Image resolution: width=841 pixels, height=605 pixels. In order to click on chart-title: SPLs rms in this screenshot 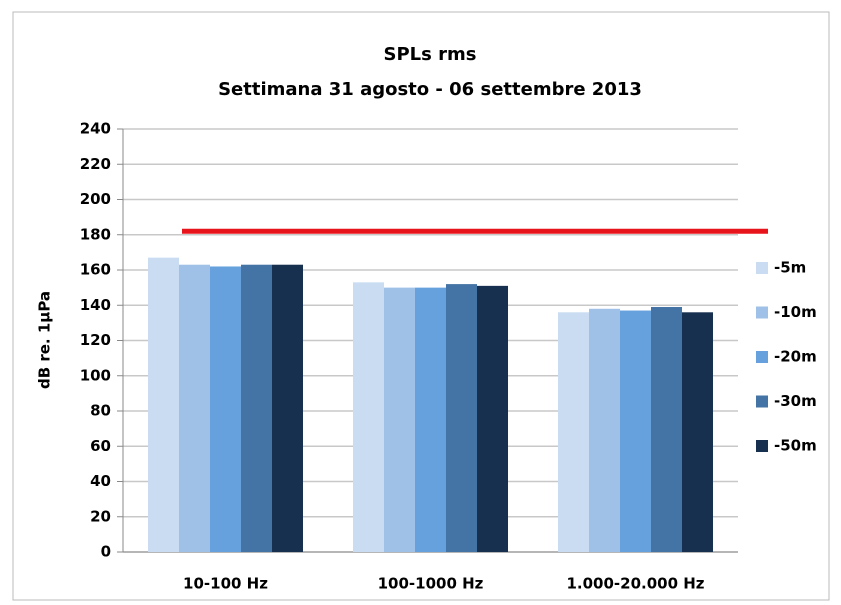, I will do `click(430, 54)`.